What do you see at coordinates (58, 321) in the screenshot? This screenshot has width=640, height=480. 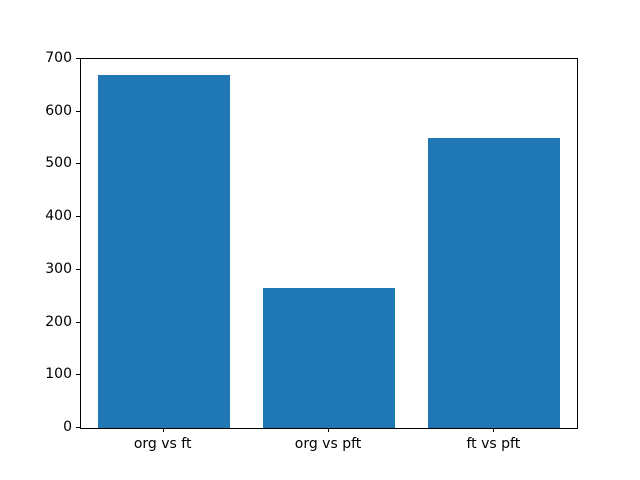 I see `y-tick-label: 200` at bounding box center [58, 321].